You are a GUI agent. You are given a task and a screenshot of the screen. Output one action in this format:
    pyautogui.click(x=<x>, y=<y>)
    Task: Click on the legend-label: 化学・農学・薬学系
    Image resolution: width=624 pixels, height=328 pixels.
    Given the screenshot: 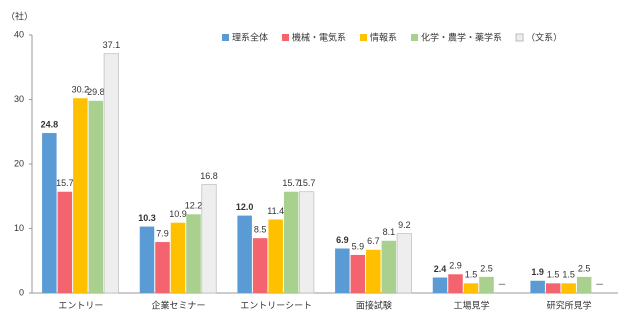 What is the action you would take?
    pyautogui.click(x=461, y=36)
    